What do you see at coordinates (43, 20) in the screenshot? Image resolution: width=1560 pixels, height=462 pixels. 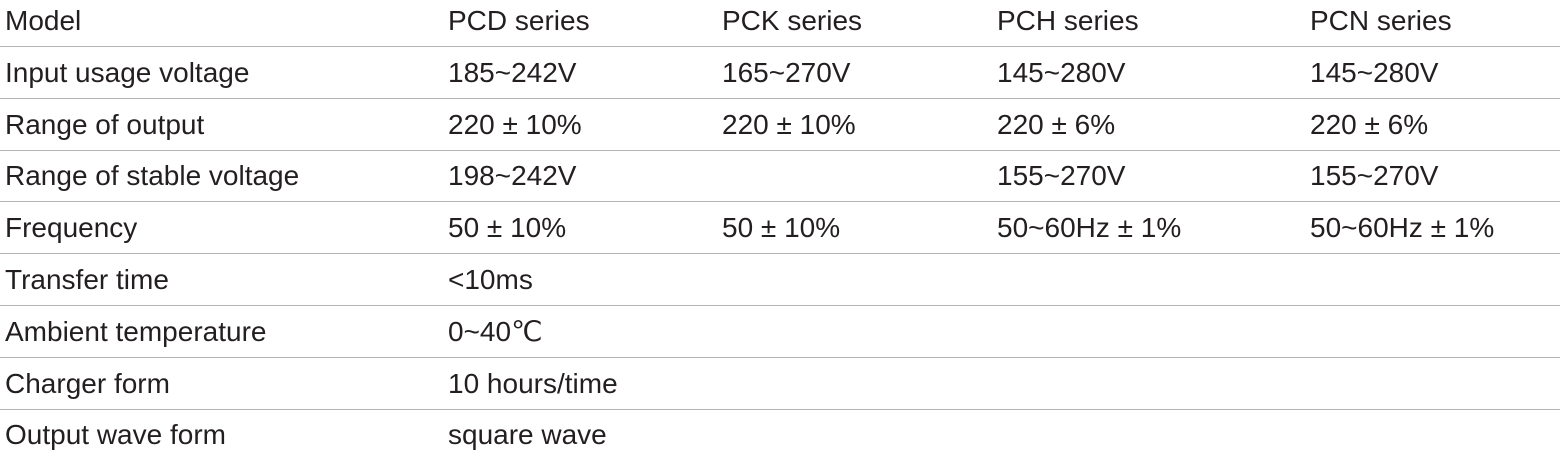 I see `header-label: Model` at bounding box center [43, 20].